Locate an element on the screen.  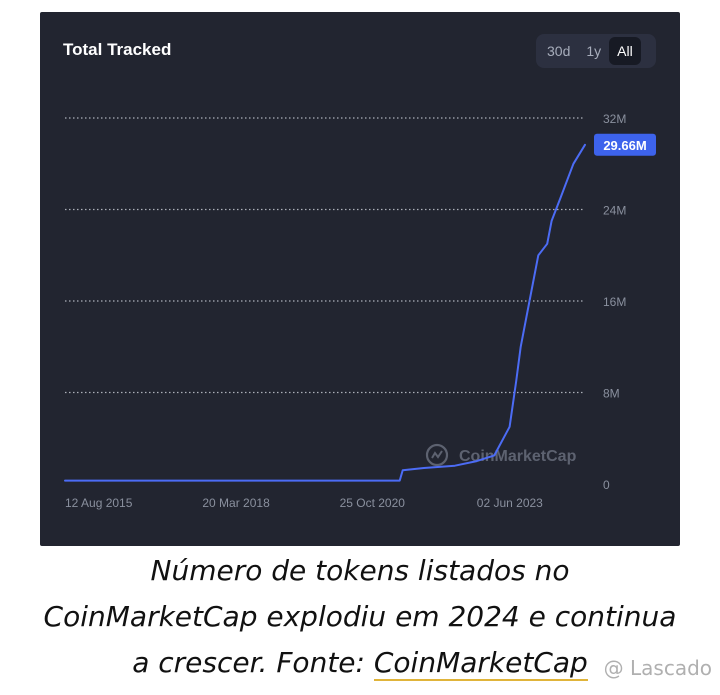
tab-all: All is located at coordinates (625, 51).